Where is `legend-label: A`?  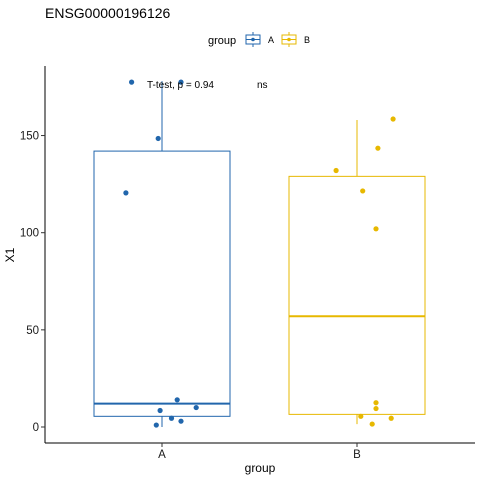
legend-label: A is located at coordinates (271, 40).